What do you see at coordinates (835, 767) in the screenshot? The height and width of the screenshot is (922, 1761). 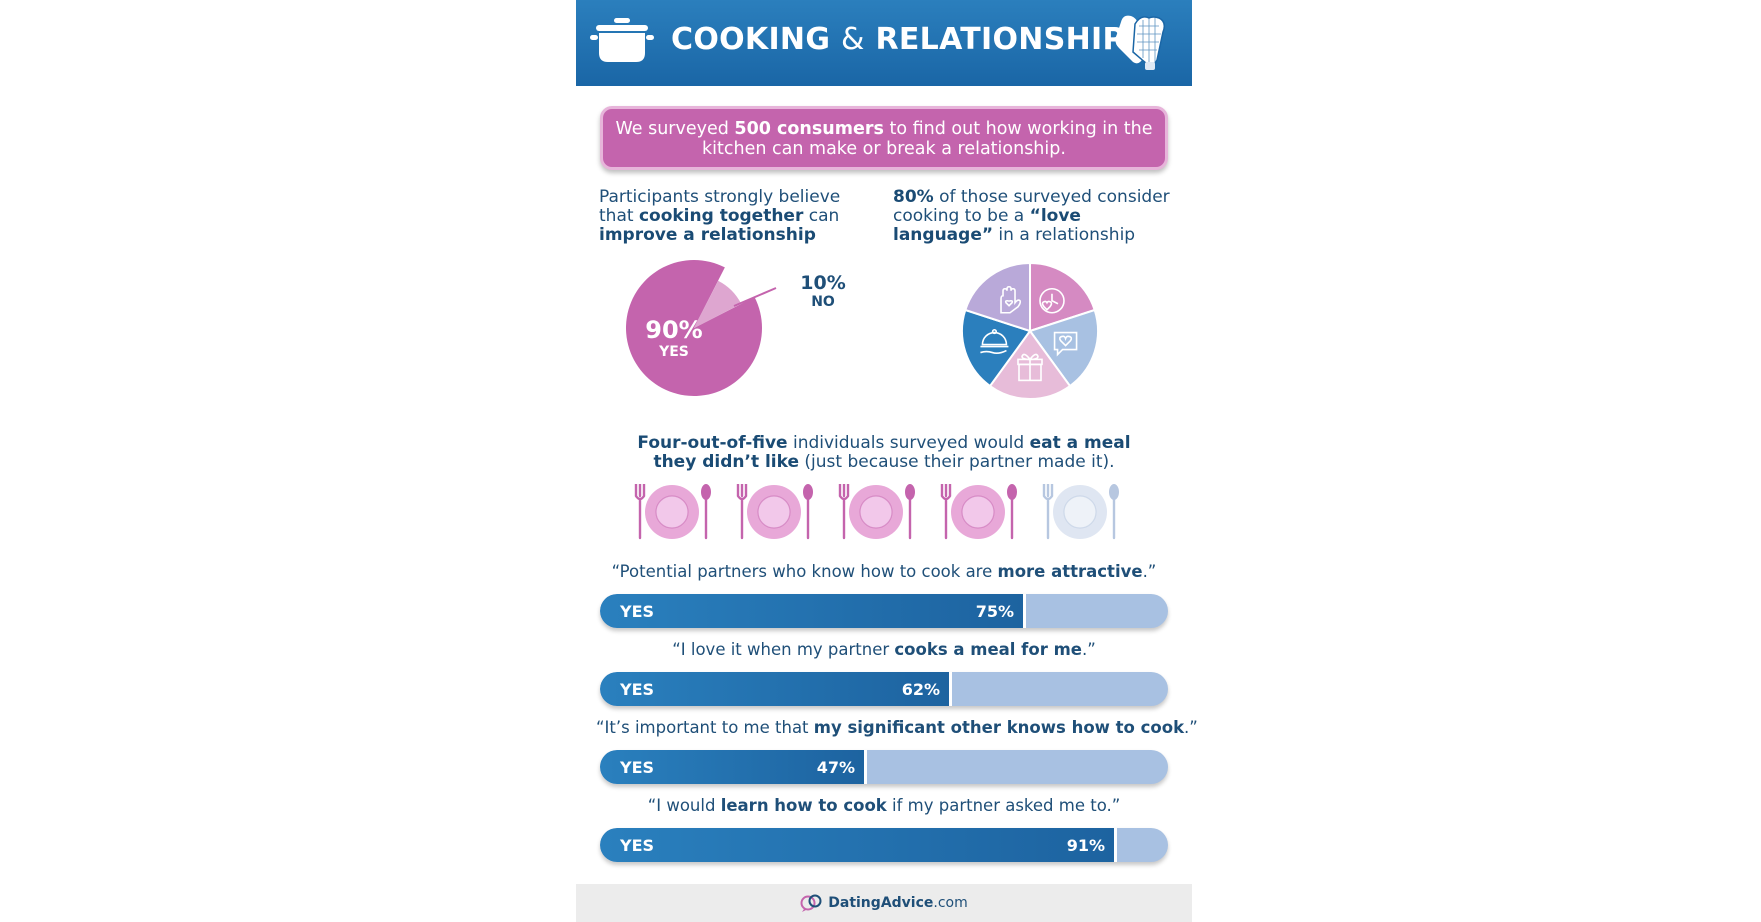 I see `bar-value-label: 47%` at bounding box center [835, 767].